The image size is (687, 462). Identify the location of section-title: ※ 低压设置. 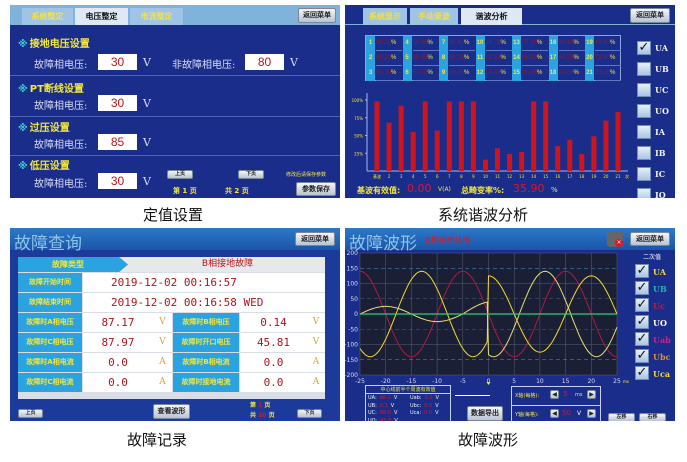
(44, 166).